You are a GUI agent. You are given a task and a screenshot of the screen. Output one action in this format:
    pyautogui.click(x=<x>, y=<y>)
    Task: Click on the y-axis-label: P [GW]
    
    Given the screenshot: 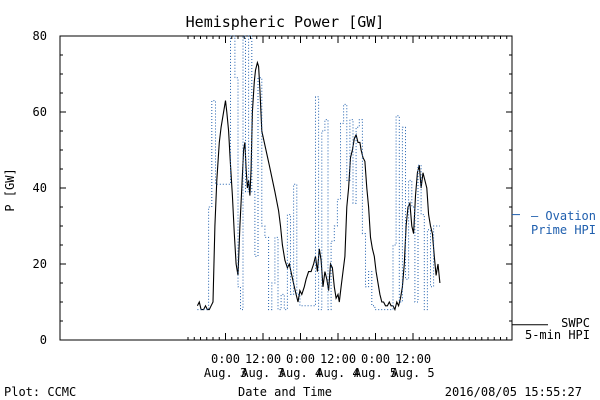 What is the action you would take?
    pyautogui.click(x=10, y=189)
    